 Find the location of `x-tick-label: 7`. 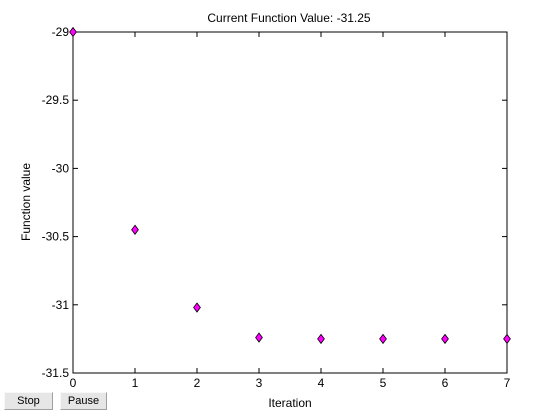

x-tick-label: 7 is located at coordinates (507, 383).